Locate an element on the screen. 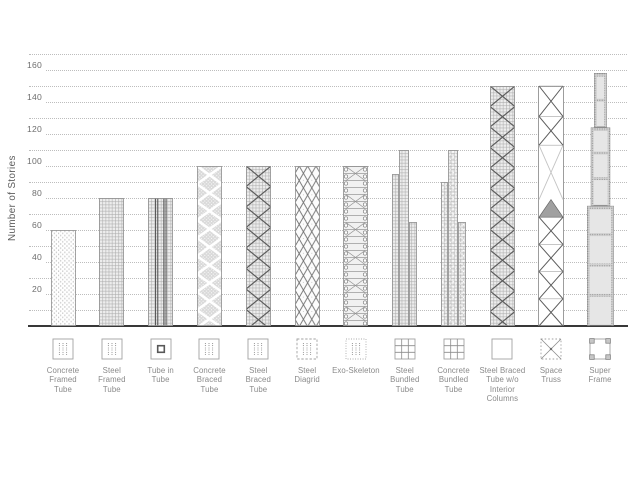  bar-tube-in-tube is located at coordinates (161, 262).